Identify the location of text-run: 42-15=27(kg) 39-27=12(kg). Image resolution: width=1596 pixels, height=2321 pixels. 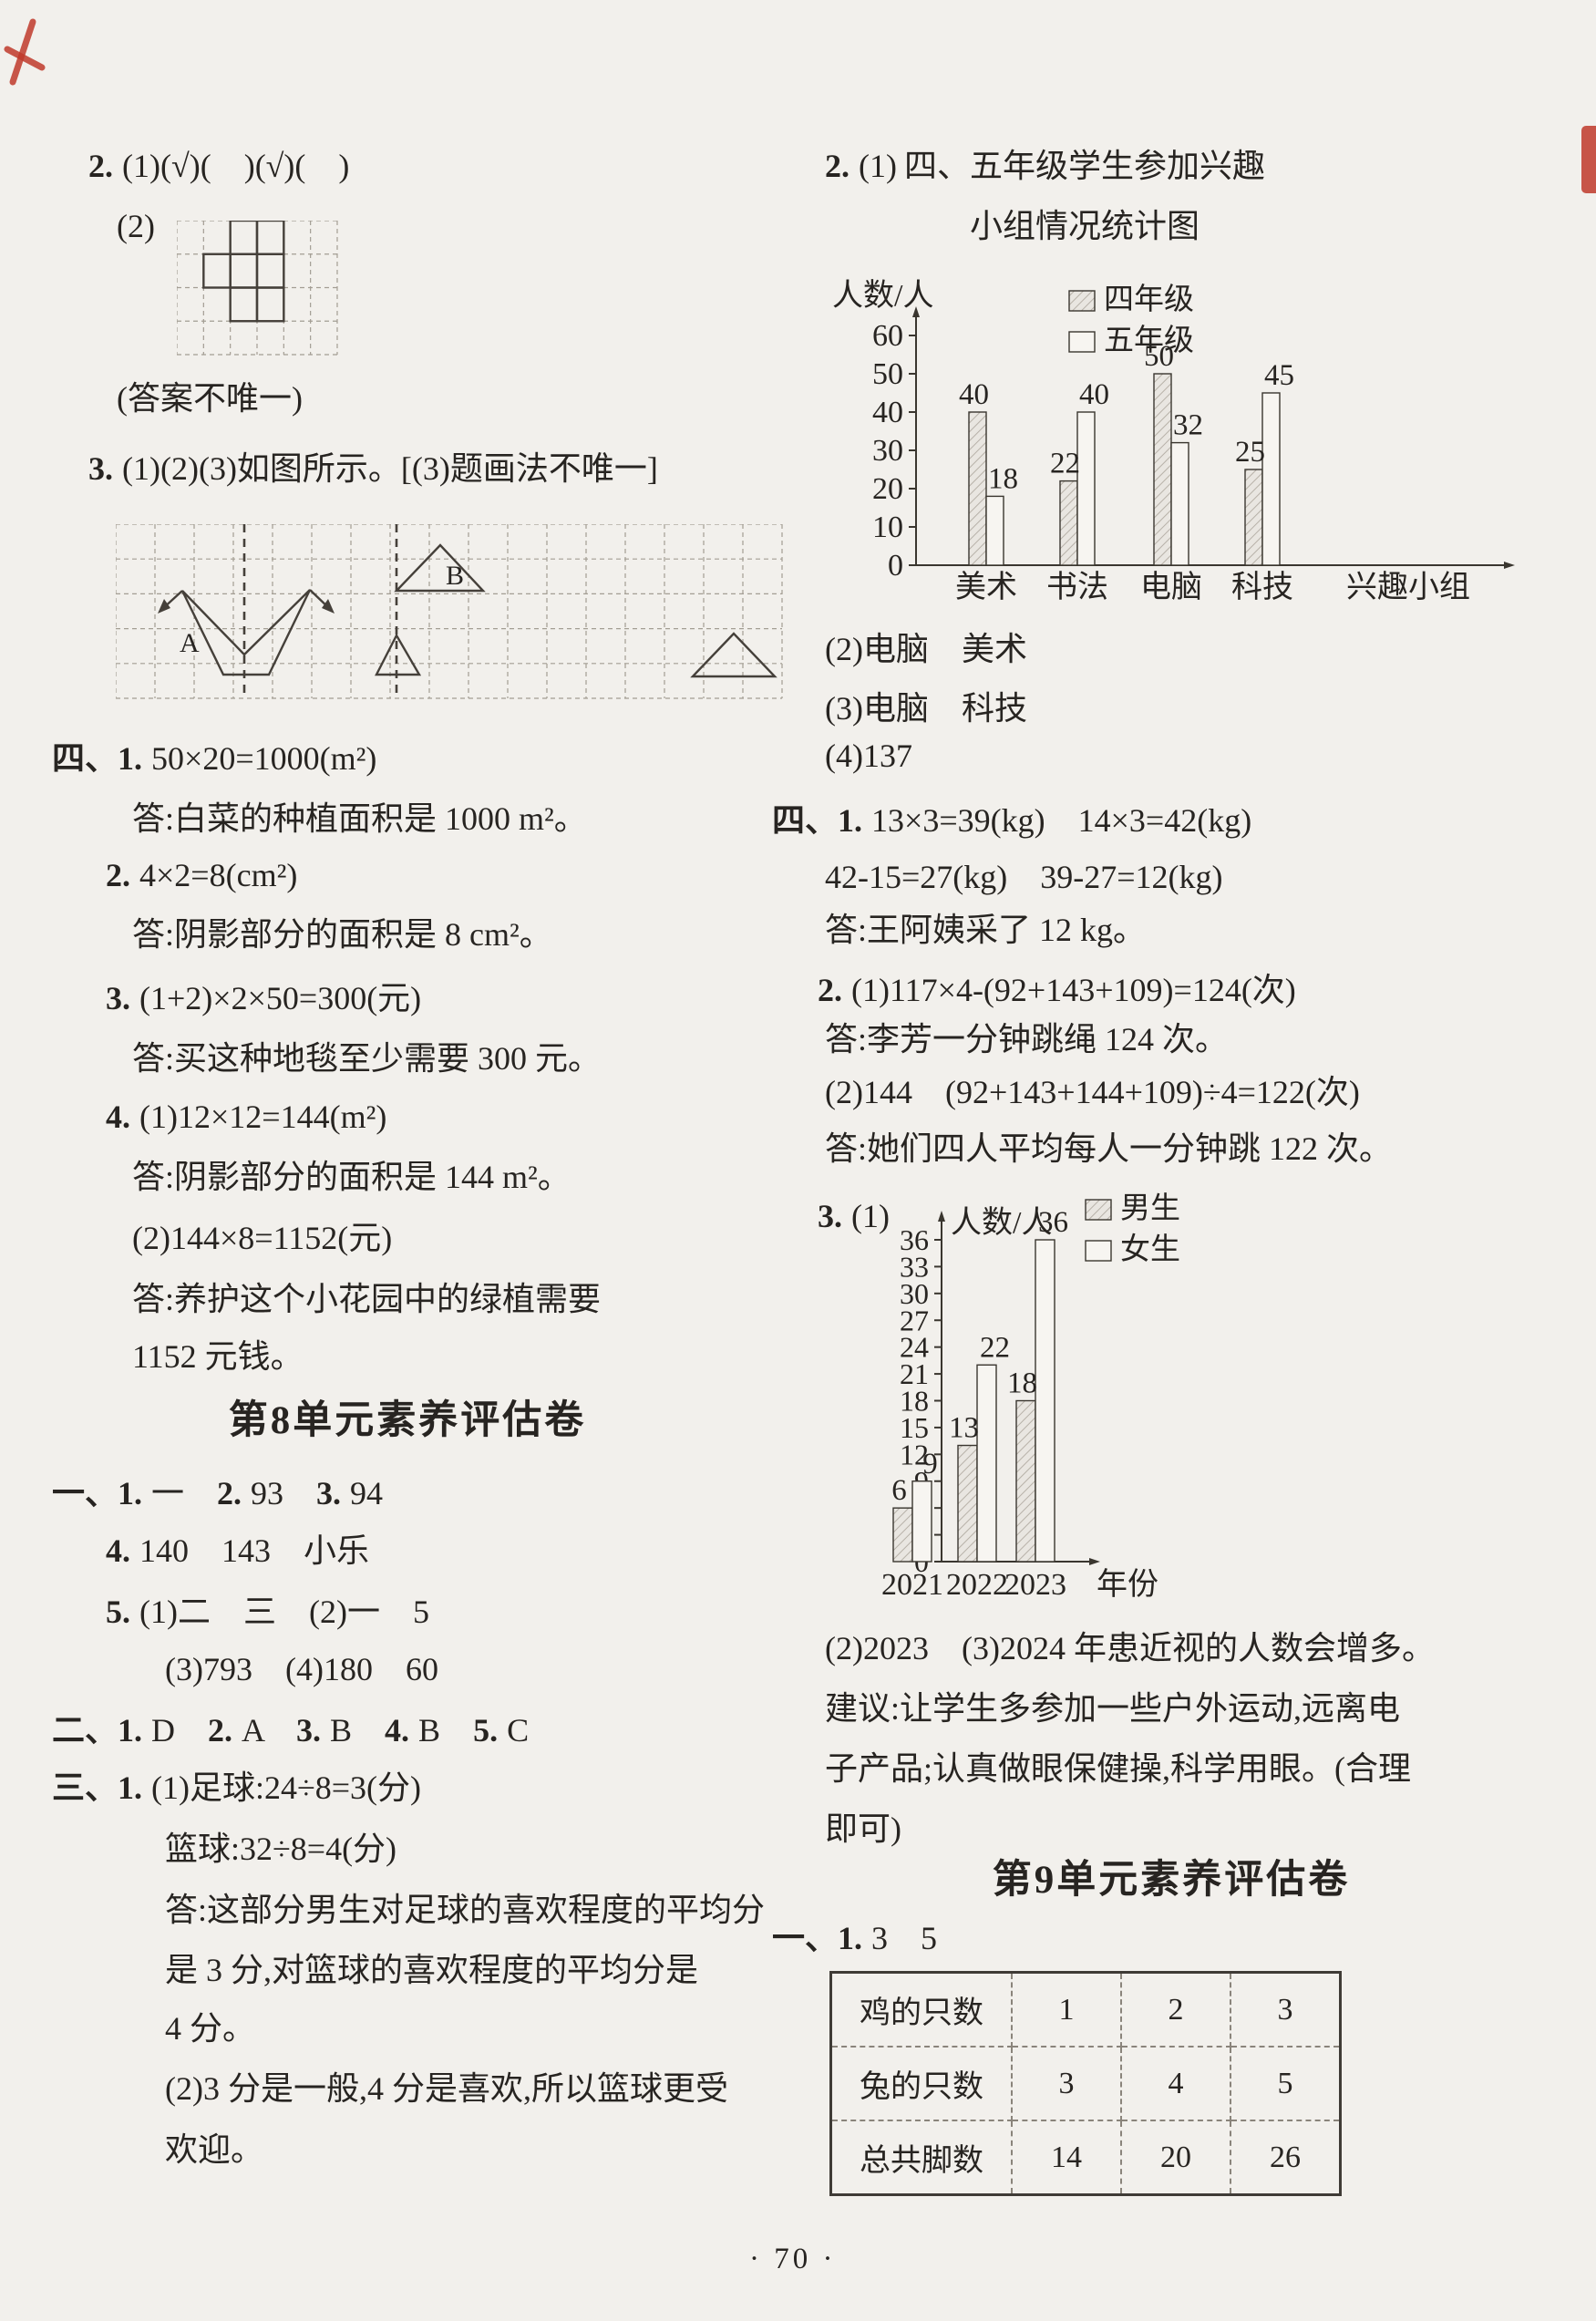
(1024, 877).